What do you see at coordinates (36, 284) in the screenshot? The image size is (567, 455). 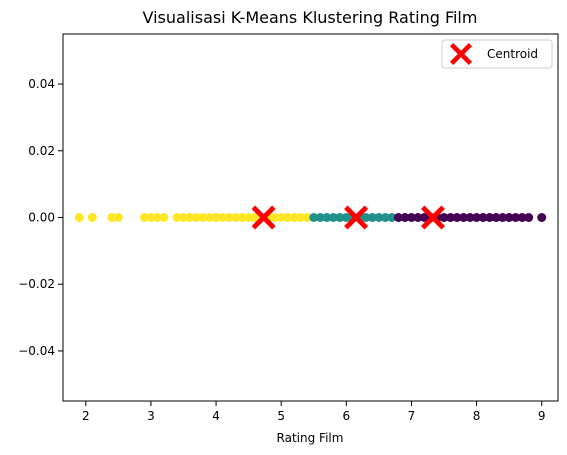 I see `y-tick-label: −0.02` at bounding box center [36, 284].